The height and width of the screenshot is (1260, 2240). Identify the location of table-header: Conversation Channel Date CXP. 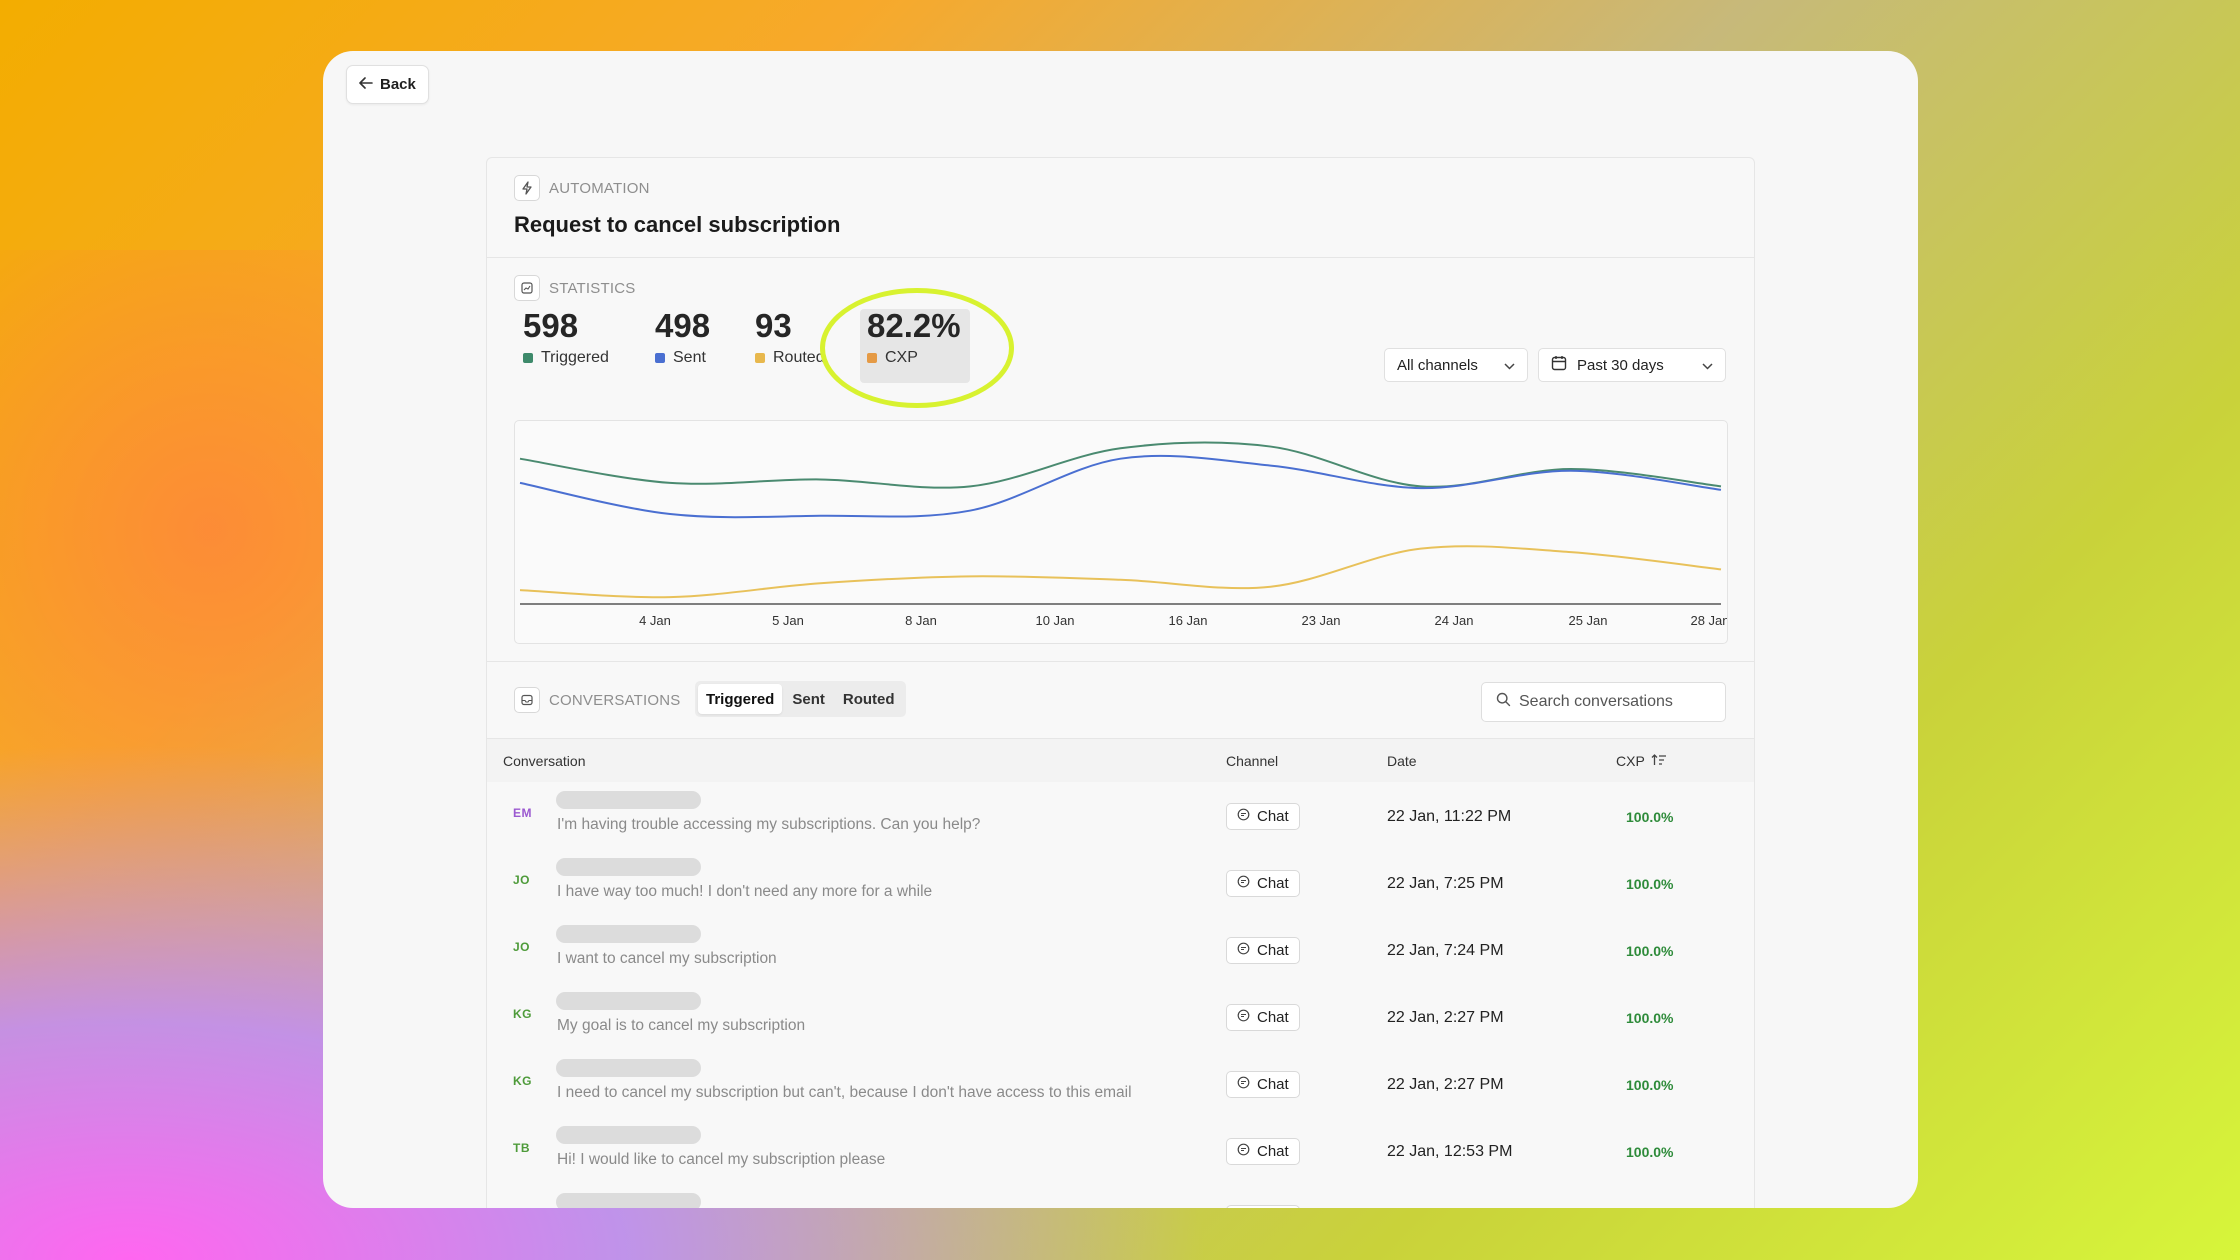
(1120, 761).